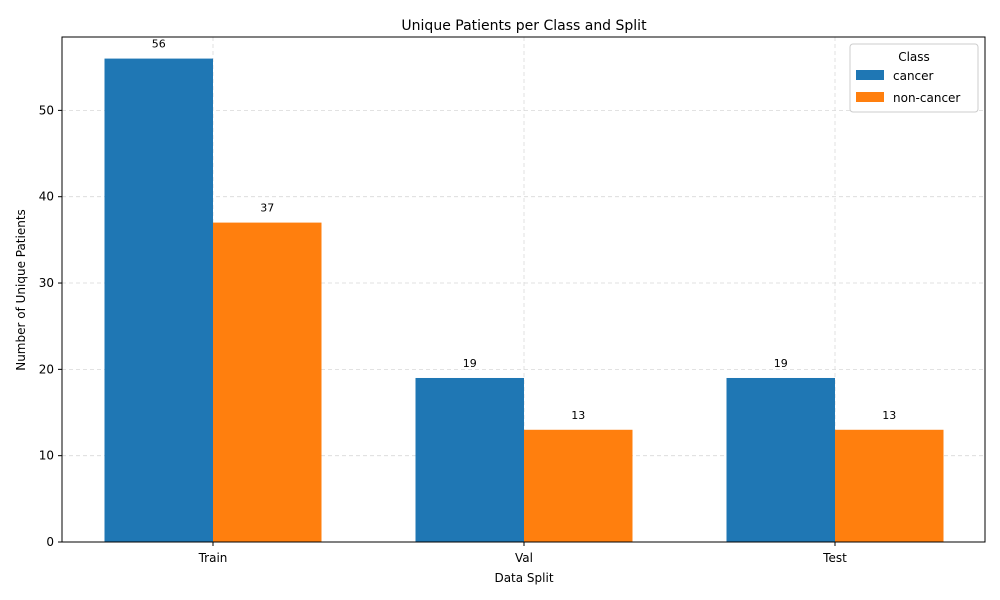  I want to click on legend: Class cancer non-cancer, so click(914, 78).